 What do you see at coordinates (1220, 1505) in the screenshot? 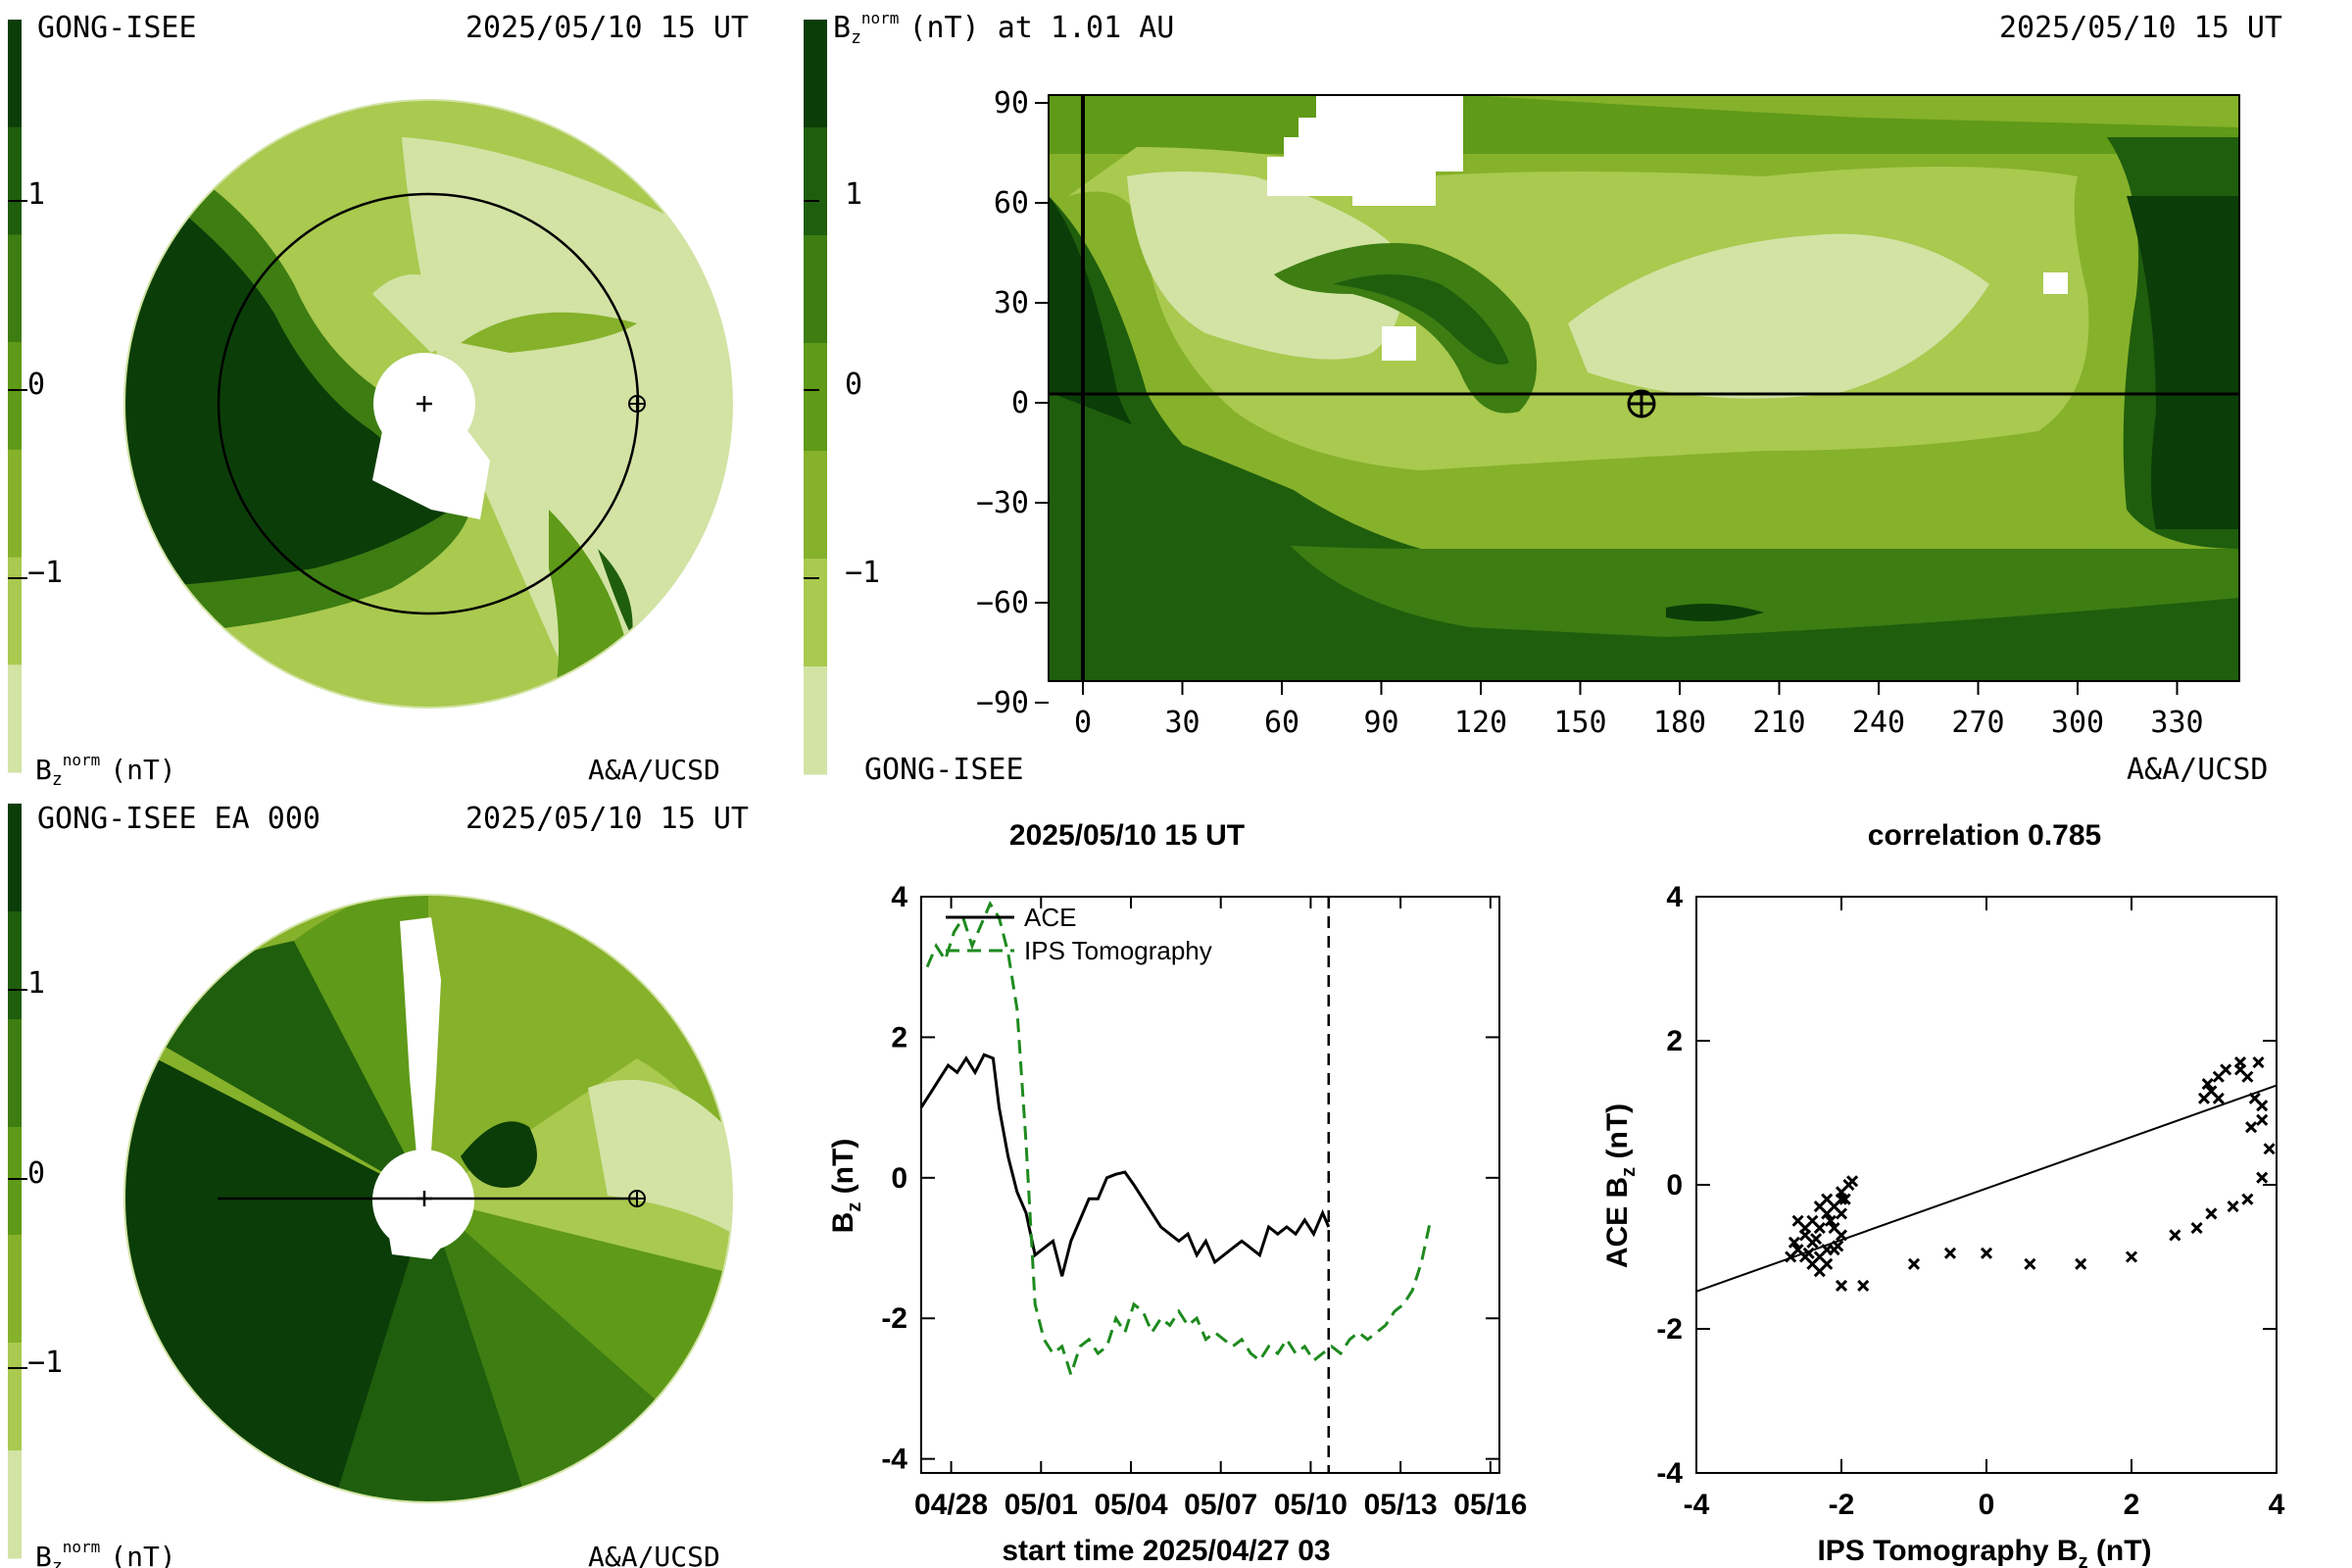
I see `timeseries-x-tick-label: 05/07` at bounding box center [1220, 1505].